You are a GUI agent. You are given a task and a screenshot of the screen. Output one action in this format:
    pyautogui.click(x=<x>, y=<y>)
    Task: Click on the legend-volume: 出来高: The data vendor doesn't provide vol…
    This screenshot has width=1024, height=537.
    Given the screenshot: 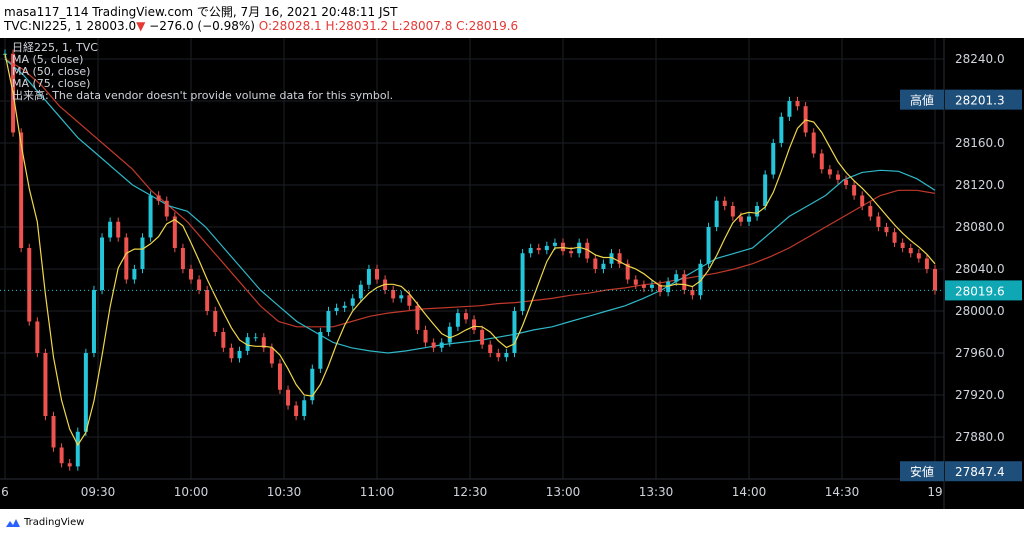 What is the action you would take?
    pyautogui.click(x=203, y=95)
    